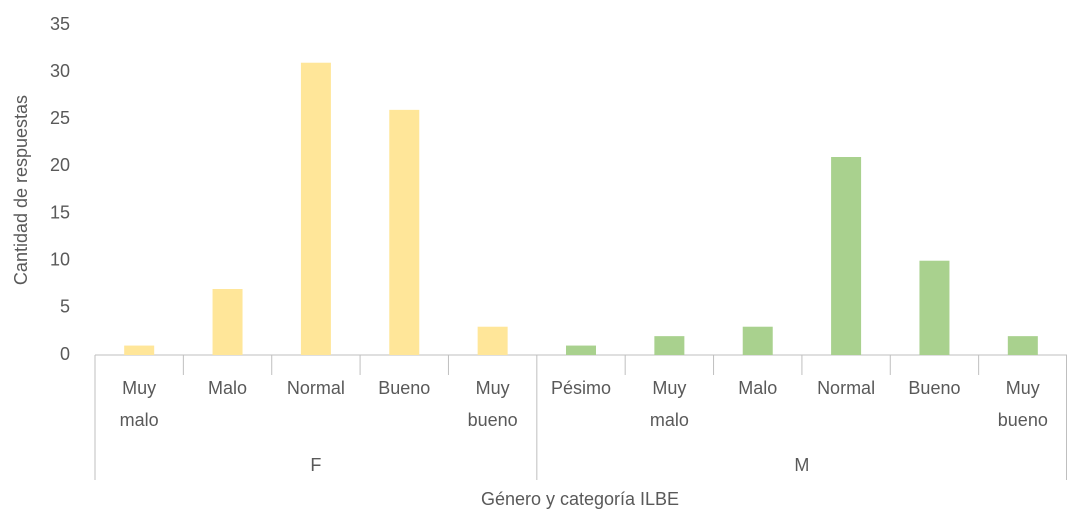  Describe the element at coordinates (60, 24) in the screenshot. I see `y-tick-label: 35` at that location.